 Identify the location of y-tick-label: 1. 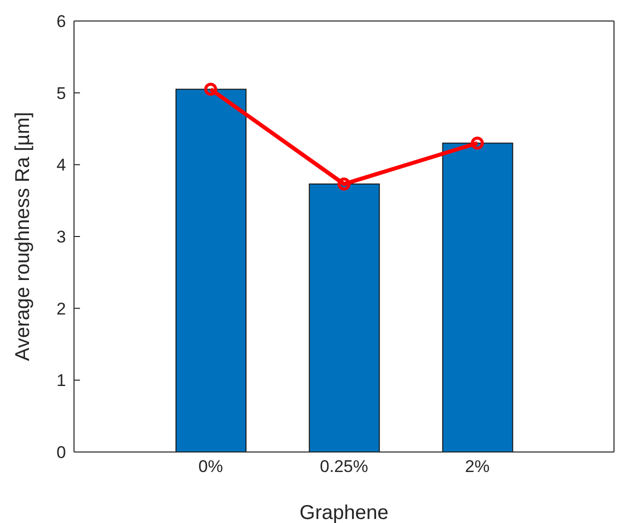
(61, 380).